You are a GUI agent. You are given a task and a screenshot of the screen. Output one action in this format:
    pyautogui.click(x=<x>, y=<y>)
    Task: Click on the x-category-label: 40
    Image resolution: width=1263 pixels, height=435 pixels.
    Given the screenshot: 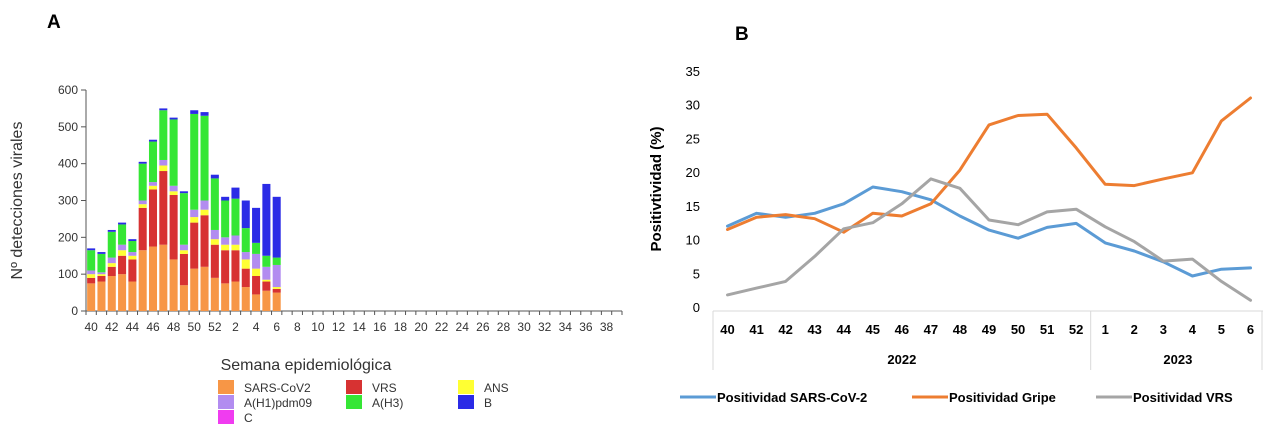 What is the action you would take?
    pyautogui.click(x=727, y=329)
    